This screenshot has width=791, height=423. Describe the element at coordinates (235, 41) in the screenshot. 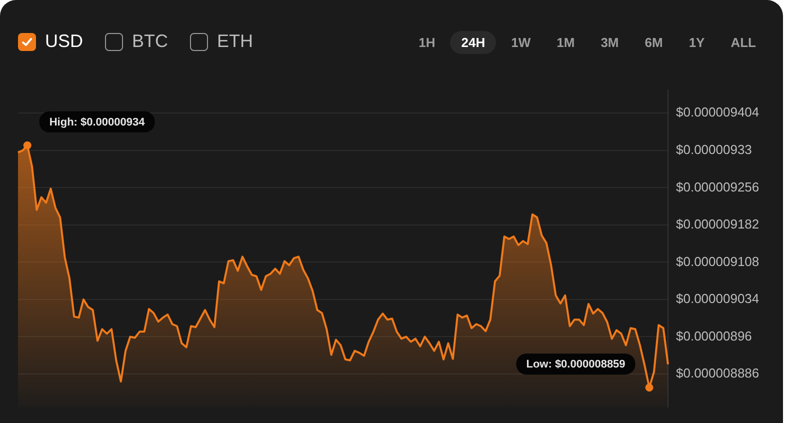

I see `text: ETH` at that location.